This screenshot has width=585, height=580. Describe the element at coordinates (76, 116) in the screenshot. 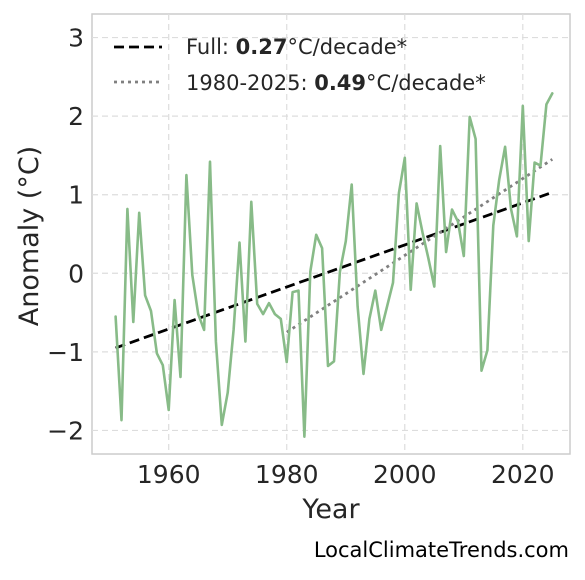

I see `y-tick-label: 2` at that location.